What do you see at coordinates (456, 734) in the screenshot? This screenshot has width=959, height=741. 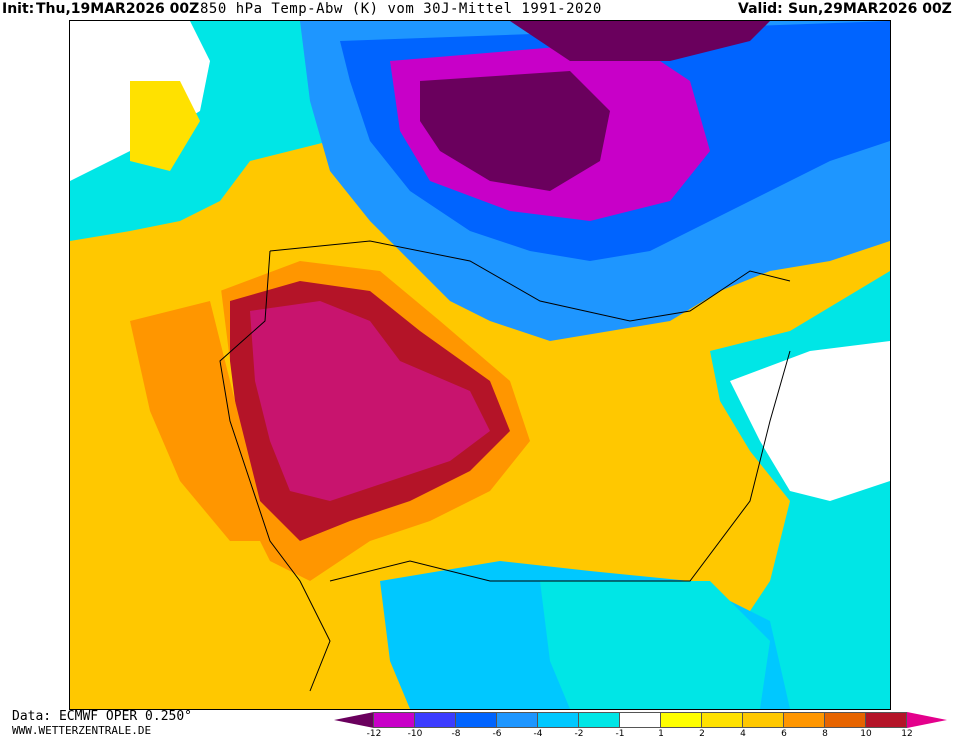 I see `colorbar-tick-label: -8` at bounding box center [456, 734].